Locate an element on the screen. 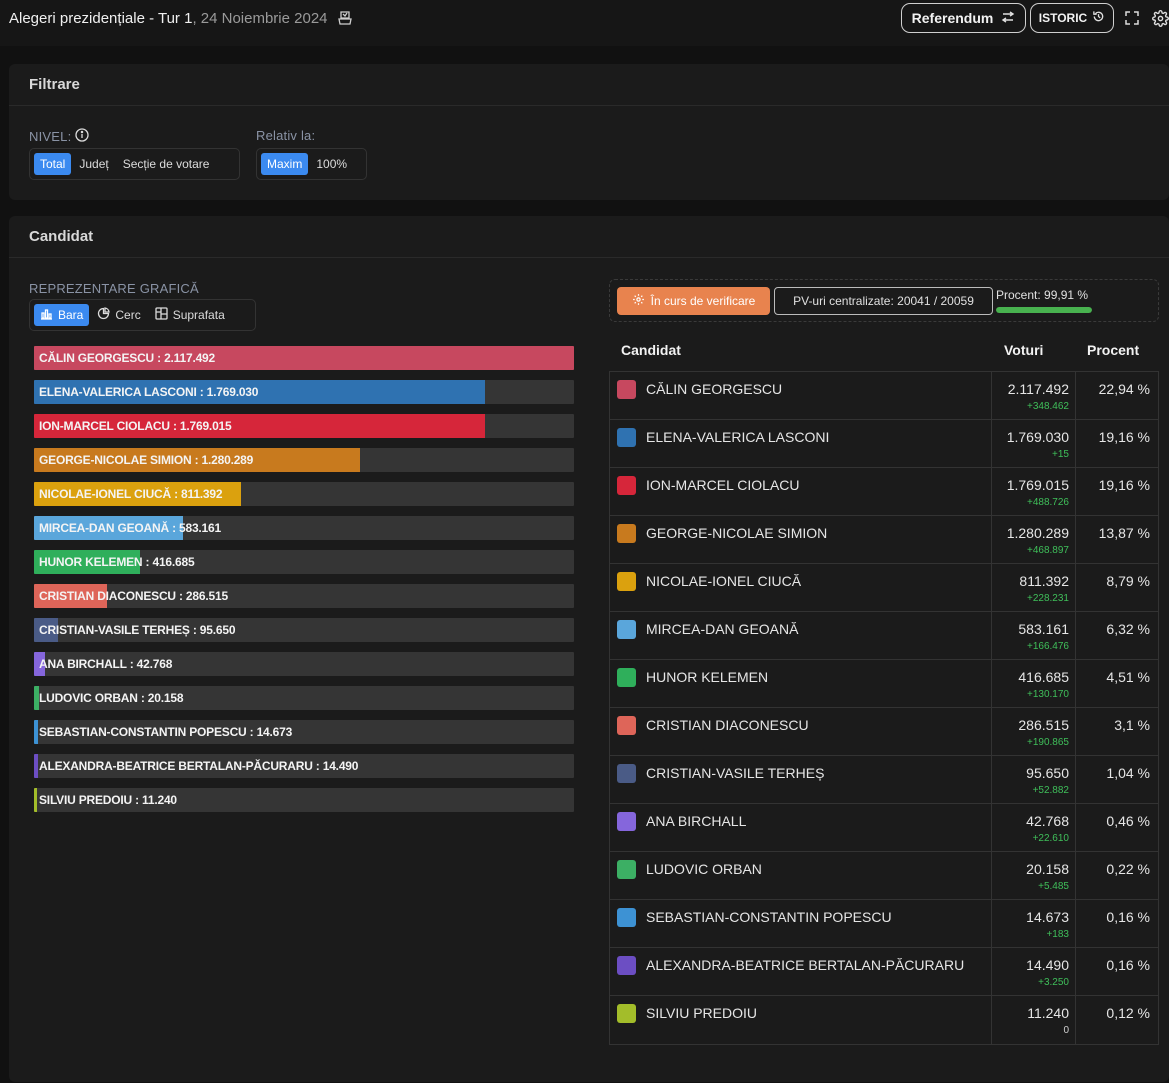 This screenshot has height=1083, width=1169. istoric-label: ISTORIC is located at coordinates (1063, 18).